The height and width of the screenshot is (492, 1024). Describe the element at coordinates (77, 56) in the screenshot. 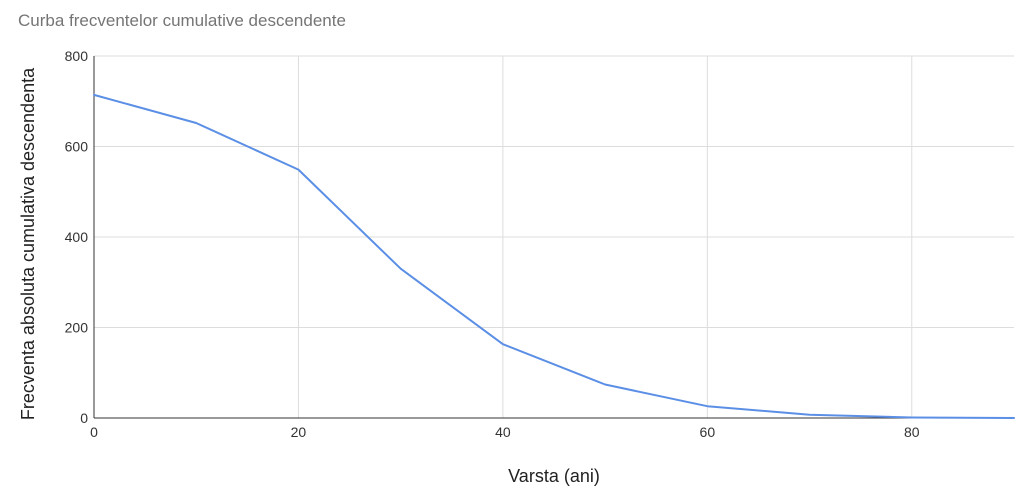

I see `y-tick-label: 800` at that location.